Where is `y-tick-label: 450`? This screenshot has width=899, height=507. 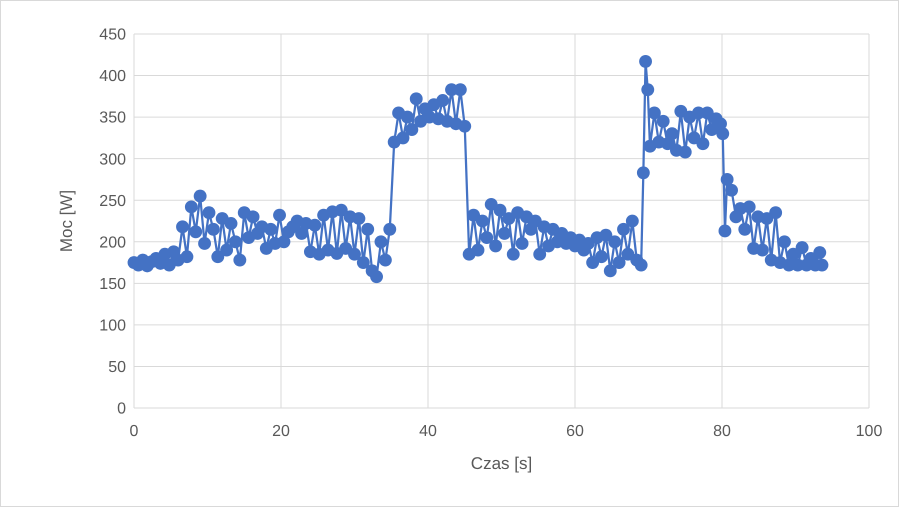
y-tick-label: 450 is located at coordinates (112, 35).